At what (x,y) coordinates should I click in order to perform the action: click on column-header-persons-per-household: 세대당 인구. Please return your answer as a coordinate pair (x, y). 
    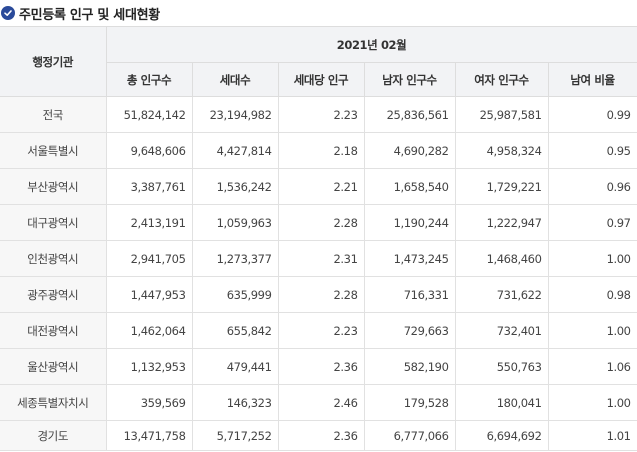
    Looking at the image, I should click on (321, 79).